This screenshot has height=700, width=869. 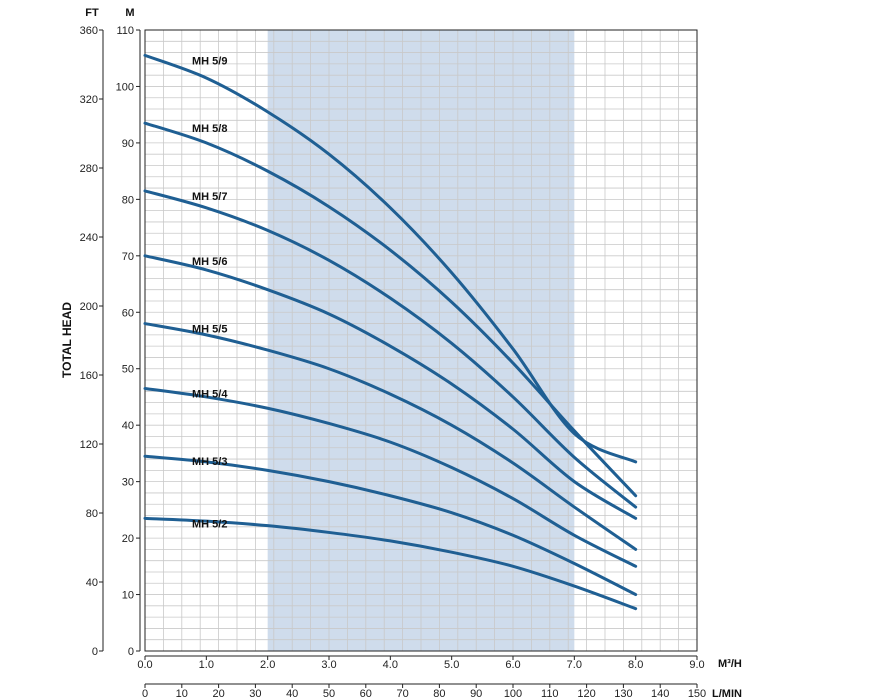 What do you see at coordinates (255, 694) in the screenshot?
I see `x-tick-label-lmin: 30` at bounding box center [255, 694].